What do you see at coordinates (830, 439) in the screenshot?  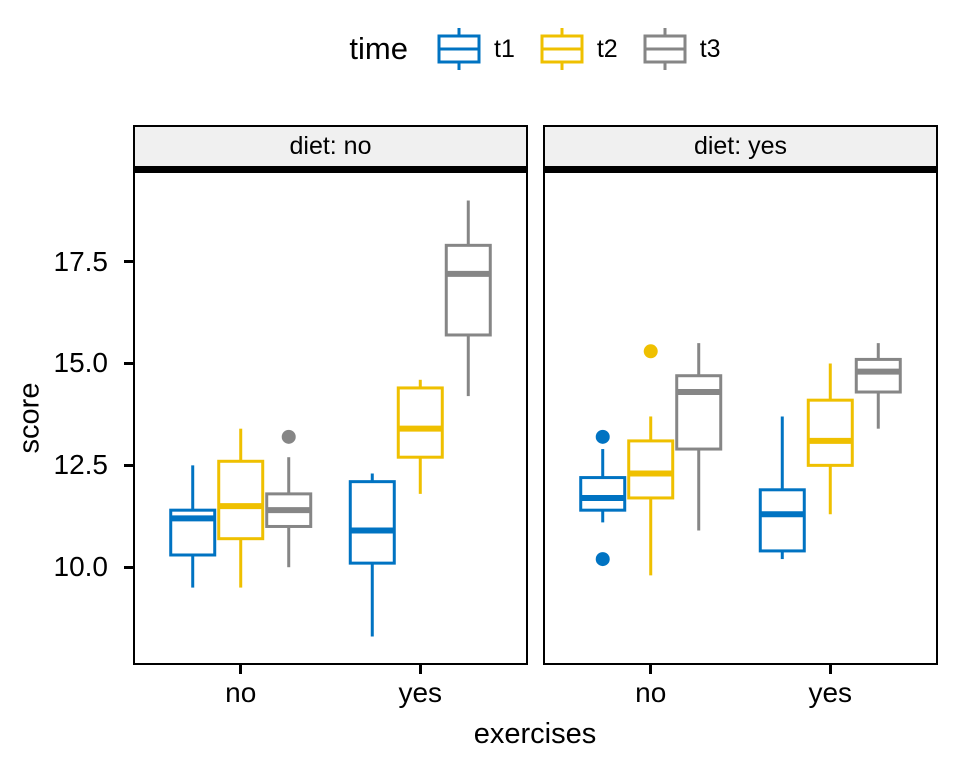 I see `box-t2-yes-diet-yes` at bounding box center [830, 439].